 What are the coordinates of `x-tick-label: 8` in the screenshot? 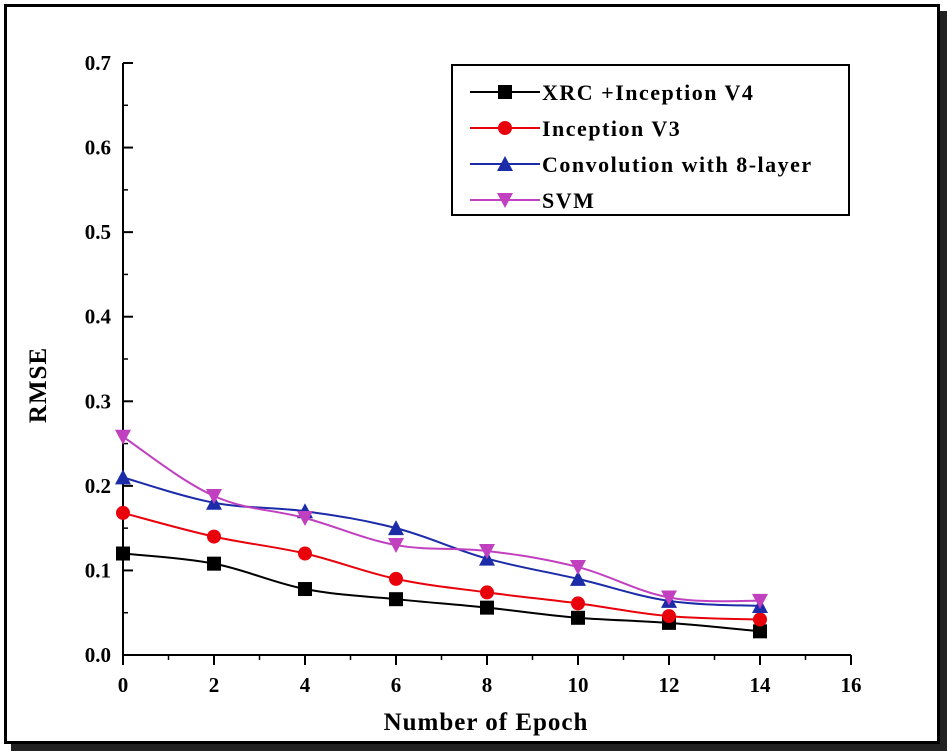 It's located at (487, 685).